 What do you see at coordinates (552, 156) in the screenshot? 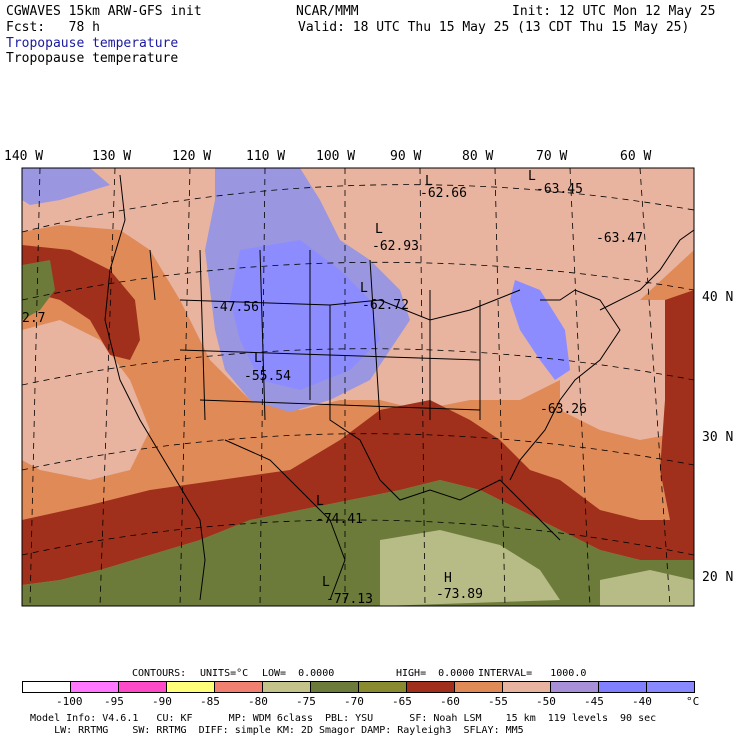
I see `lon-label: 70 W` at bounding box center [552, 156].